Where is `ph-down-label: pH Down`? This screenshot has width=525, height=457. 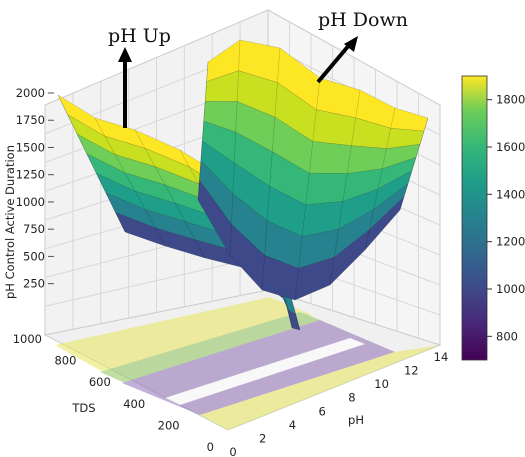
ph-down-label: pH Down is located at coordinates (363, 20).